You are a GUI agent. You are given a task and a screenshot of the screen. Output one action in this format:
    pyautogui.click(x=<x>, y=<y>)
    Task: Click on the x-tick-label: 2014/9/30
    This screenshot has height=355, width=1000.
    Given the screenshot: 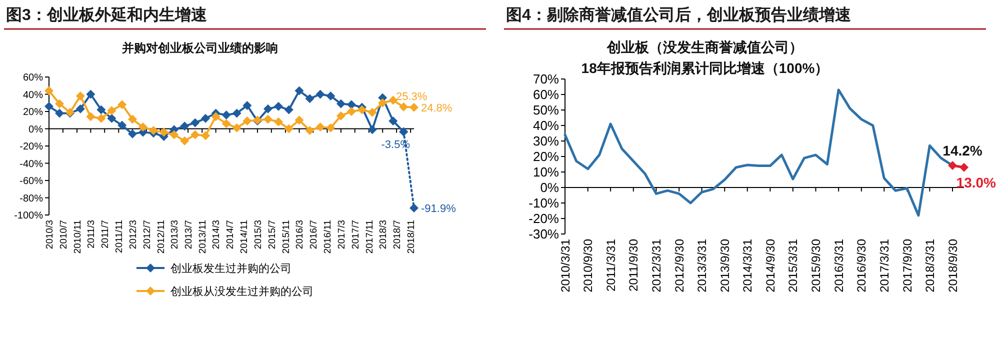 What is the action you would take?
    pyautogui.click(x=771, y=265)
    